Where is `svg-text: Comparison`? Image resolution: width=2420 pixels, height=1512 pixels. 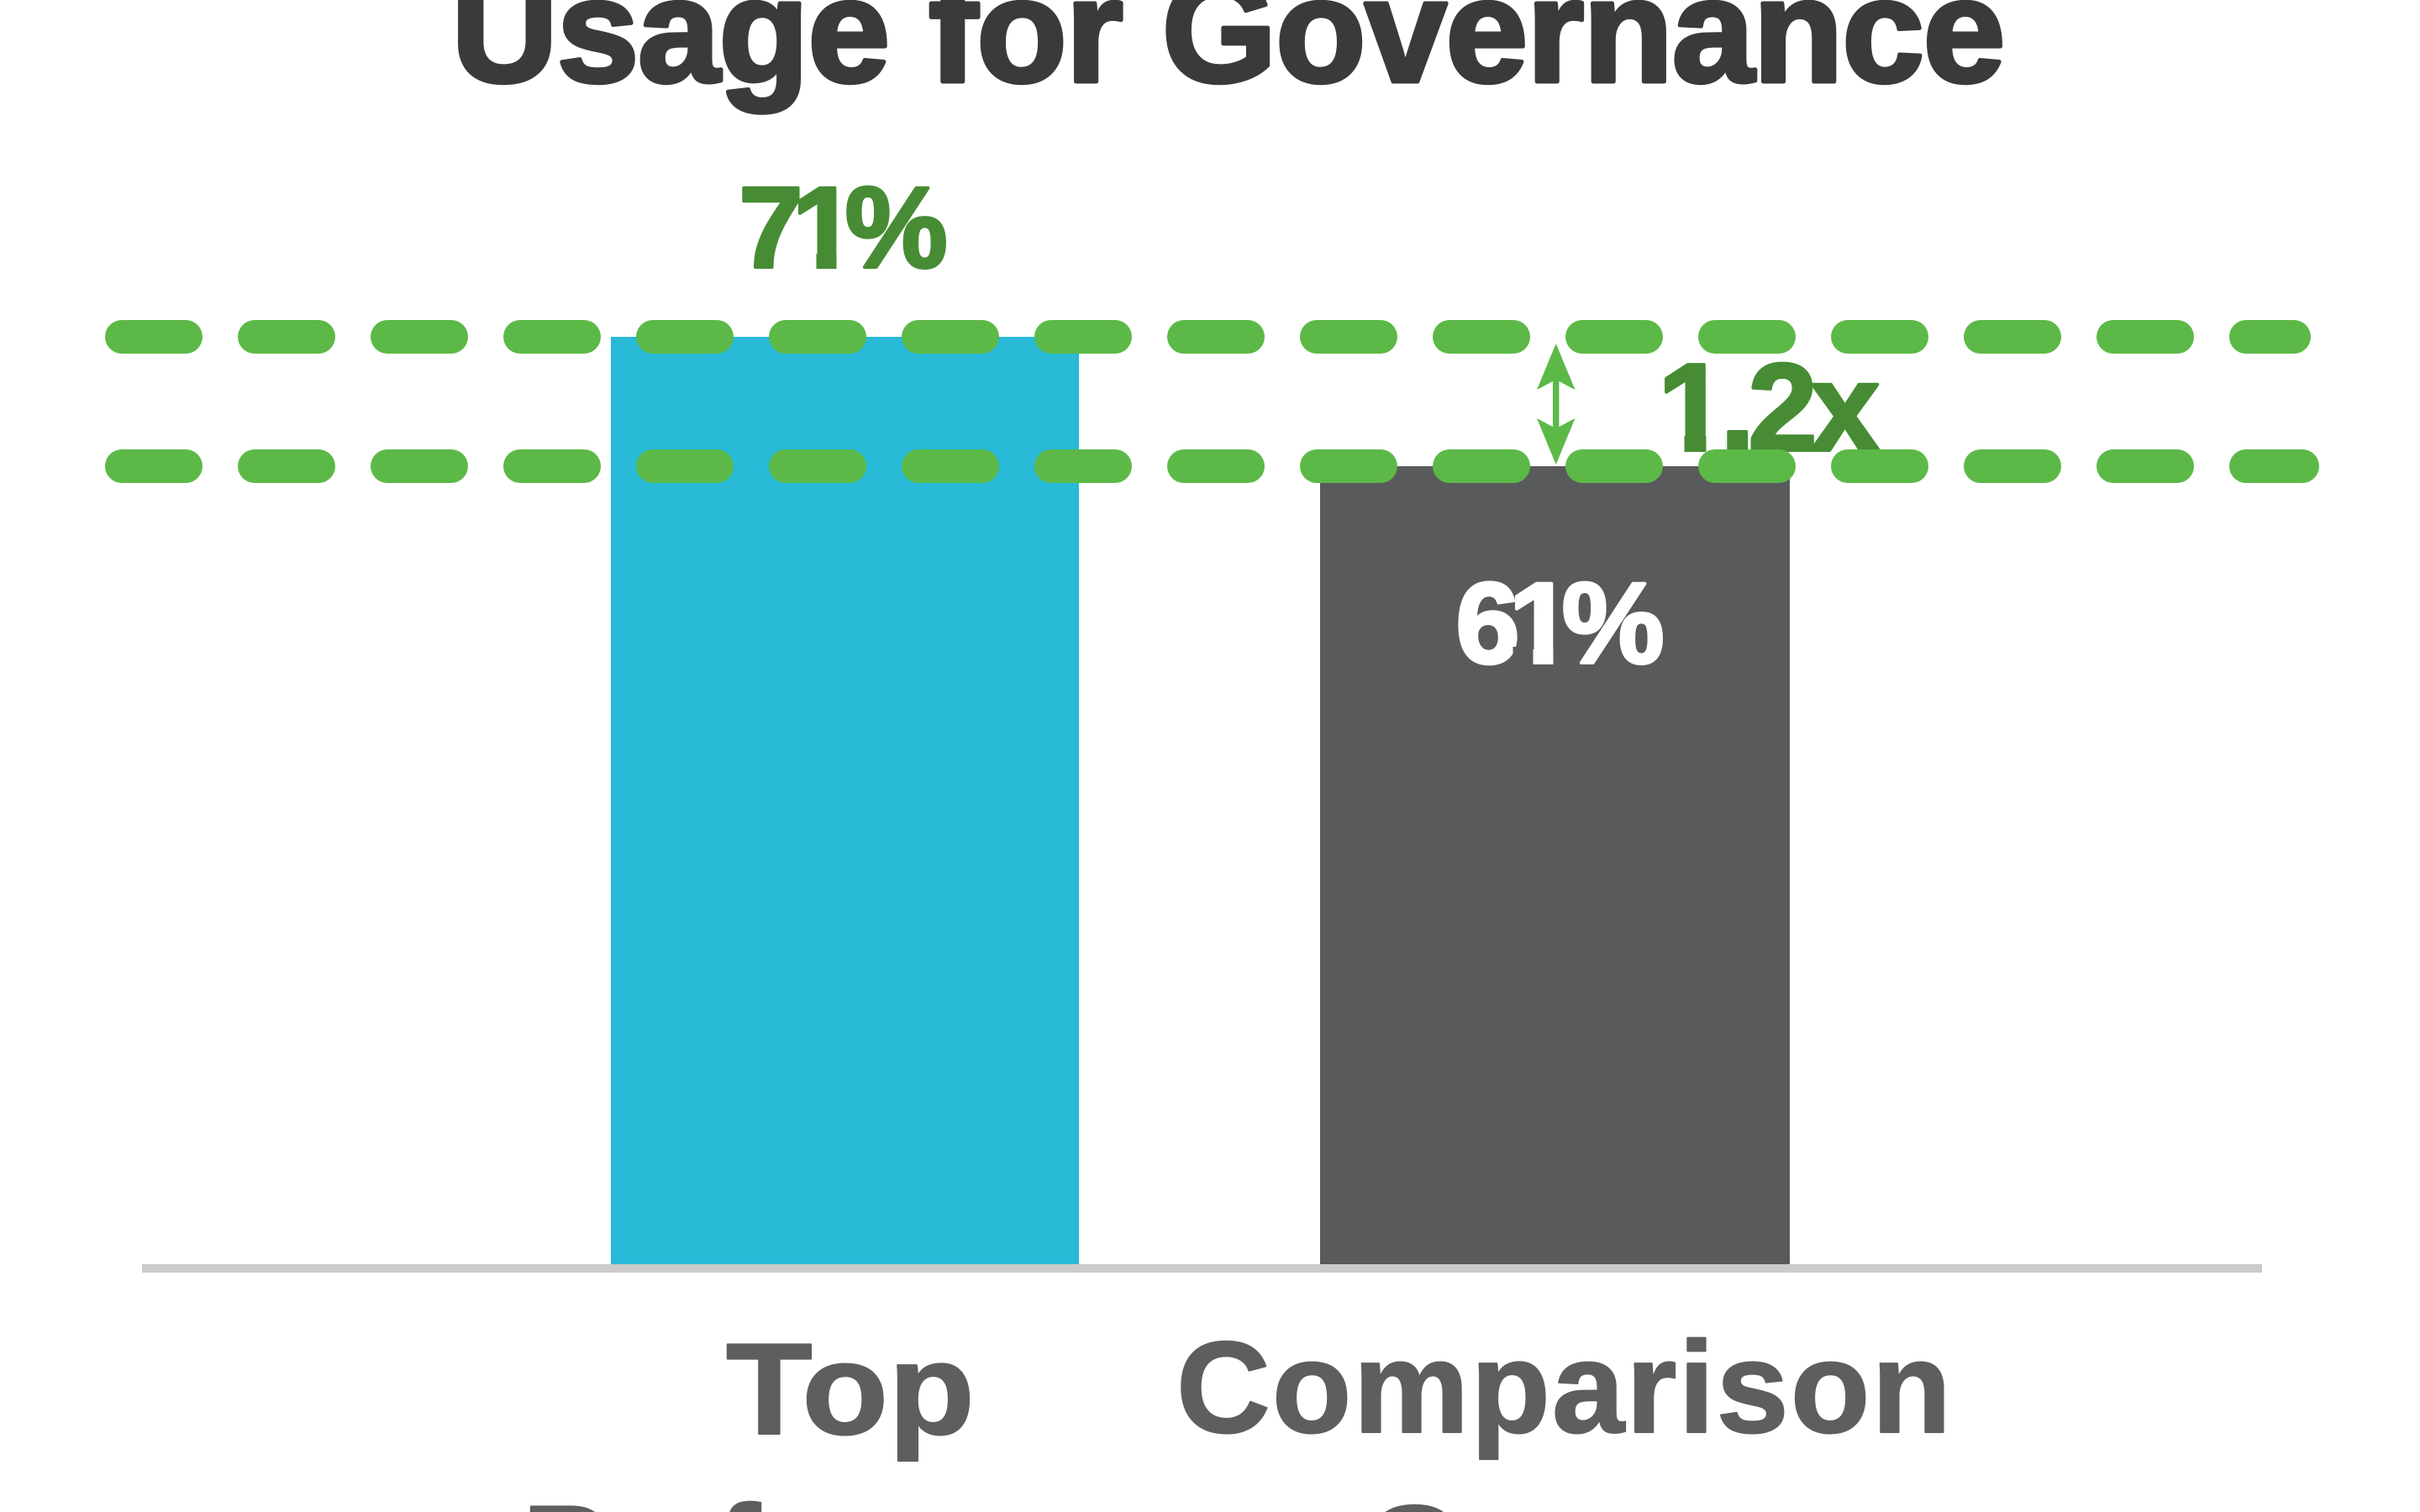
svg-text: Comparison is located at coordinates (1564, 1387).